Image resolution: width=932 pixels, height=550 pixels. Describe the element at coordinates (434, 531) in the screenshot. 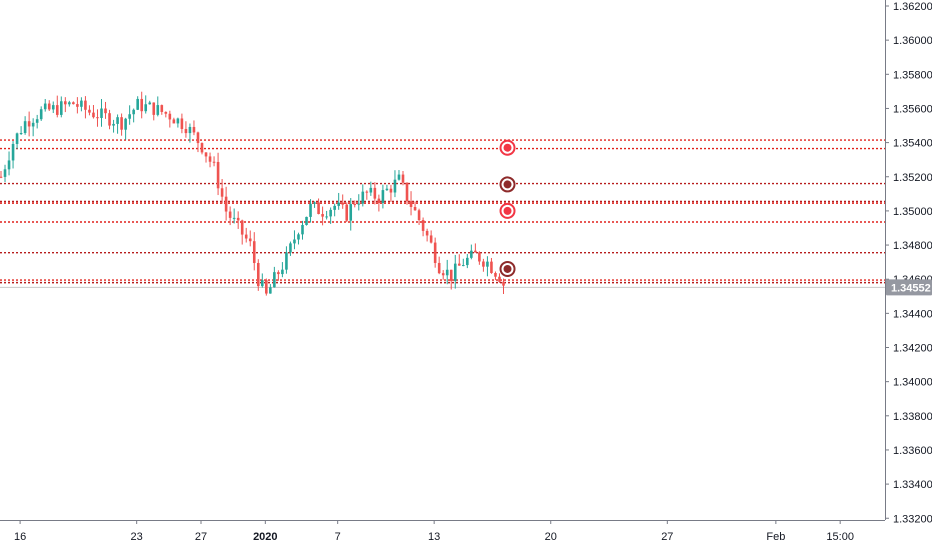

I see `time-axis: 16 23 27 2020 7 13 20 27 Feb 15:00` at that location.